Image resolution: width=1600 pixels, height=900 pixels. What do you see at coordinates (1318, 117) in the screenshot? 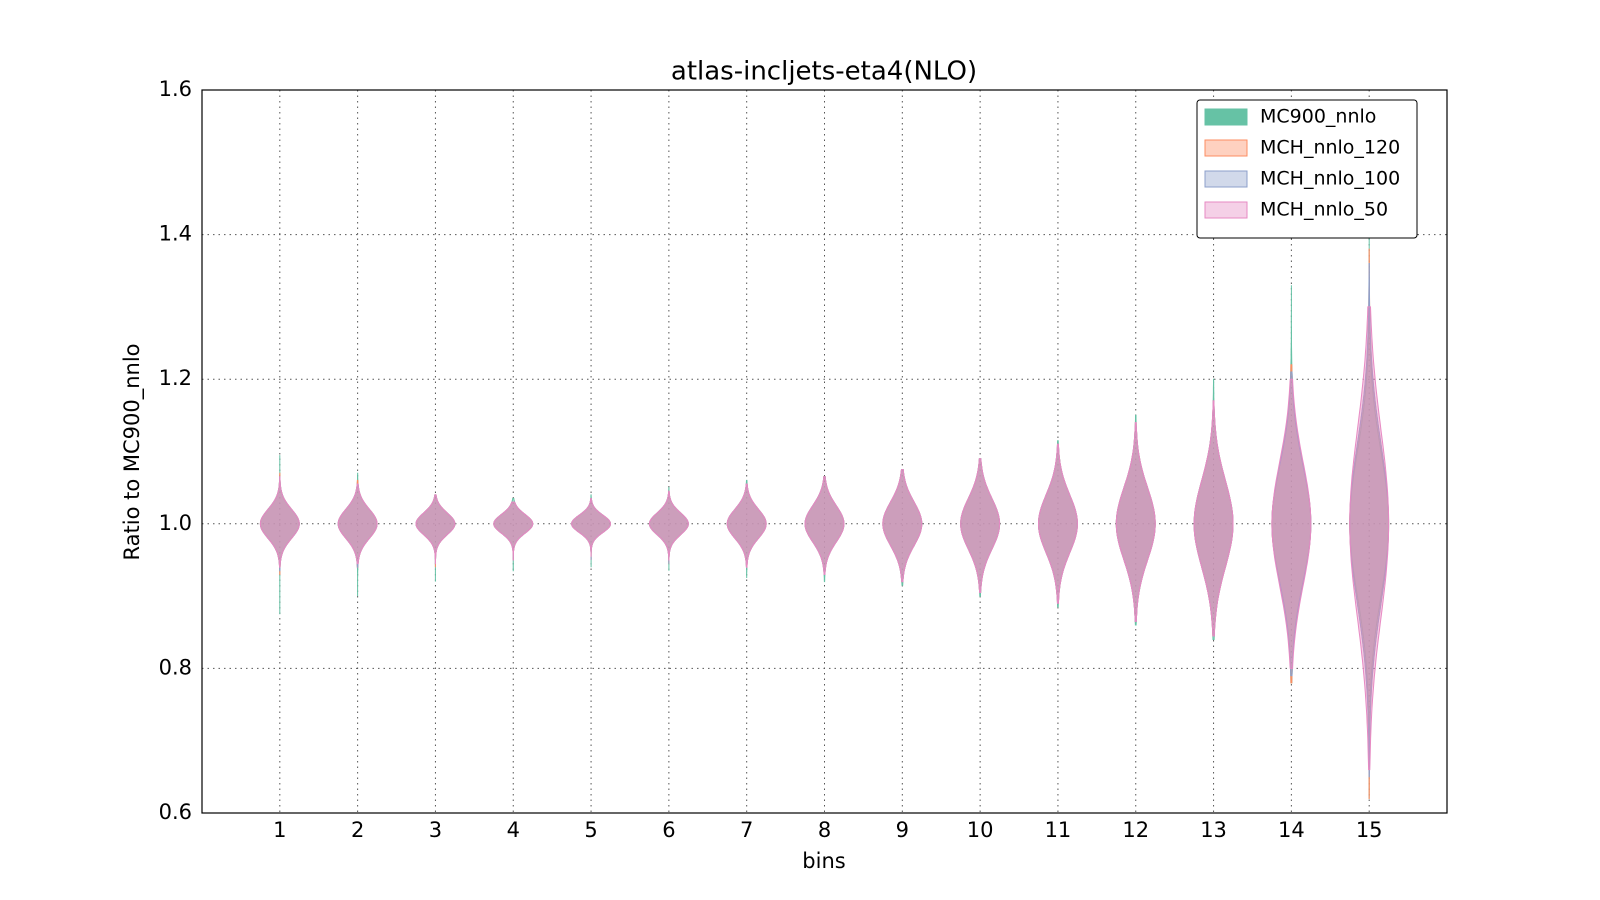
I see `legend-label: MC900_nnlo` at bounding box center [1318, 117].